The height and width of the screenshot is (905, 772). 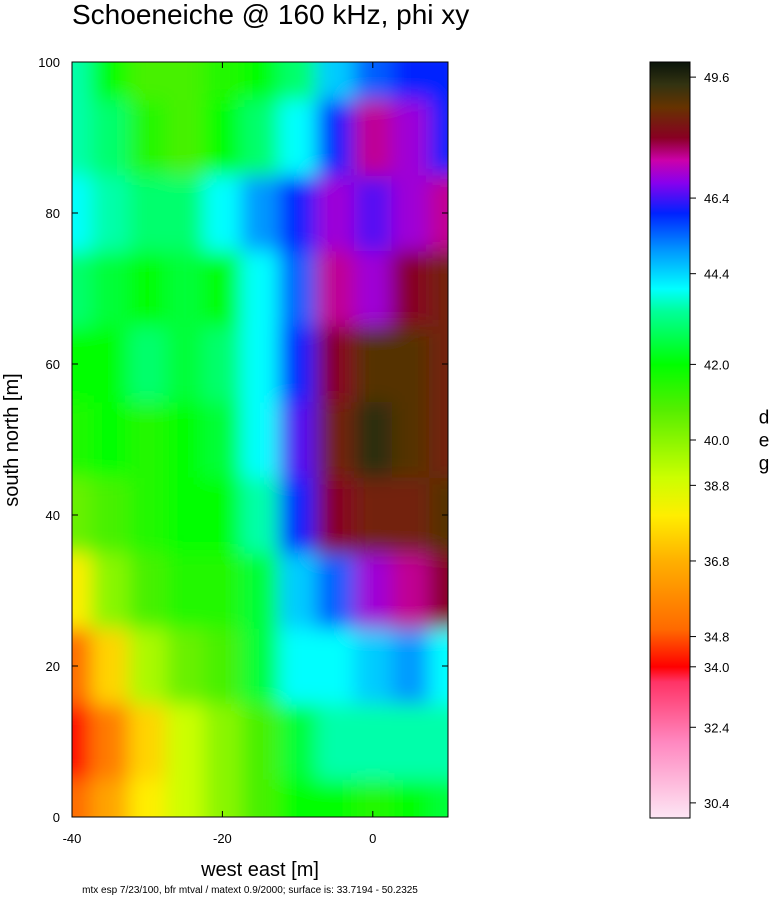 What do you see at coordinates (716, 727) in the screenshot?
I see `colorbar-tick-label: 32.4` at bounding box center [716, 727].